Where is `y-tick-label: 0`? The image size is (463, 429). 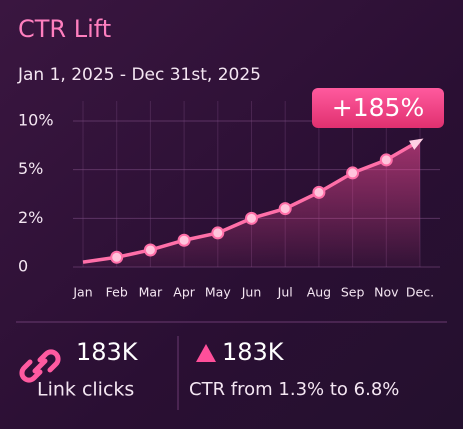
y-tick-label: 0 is located at coordinates (23, 266).